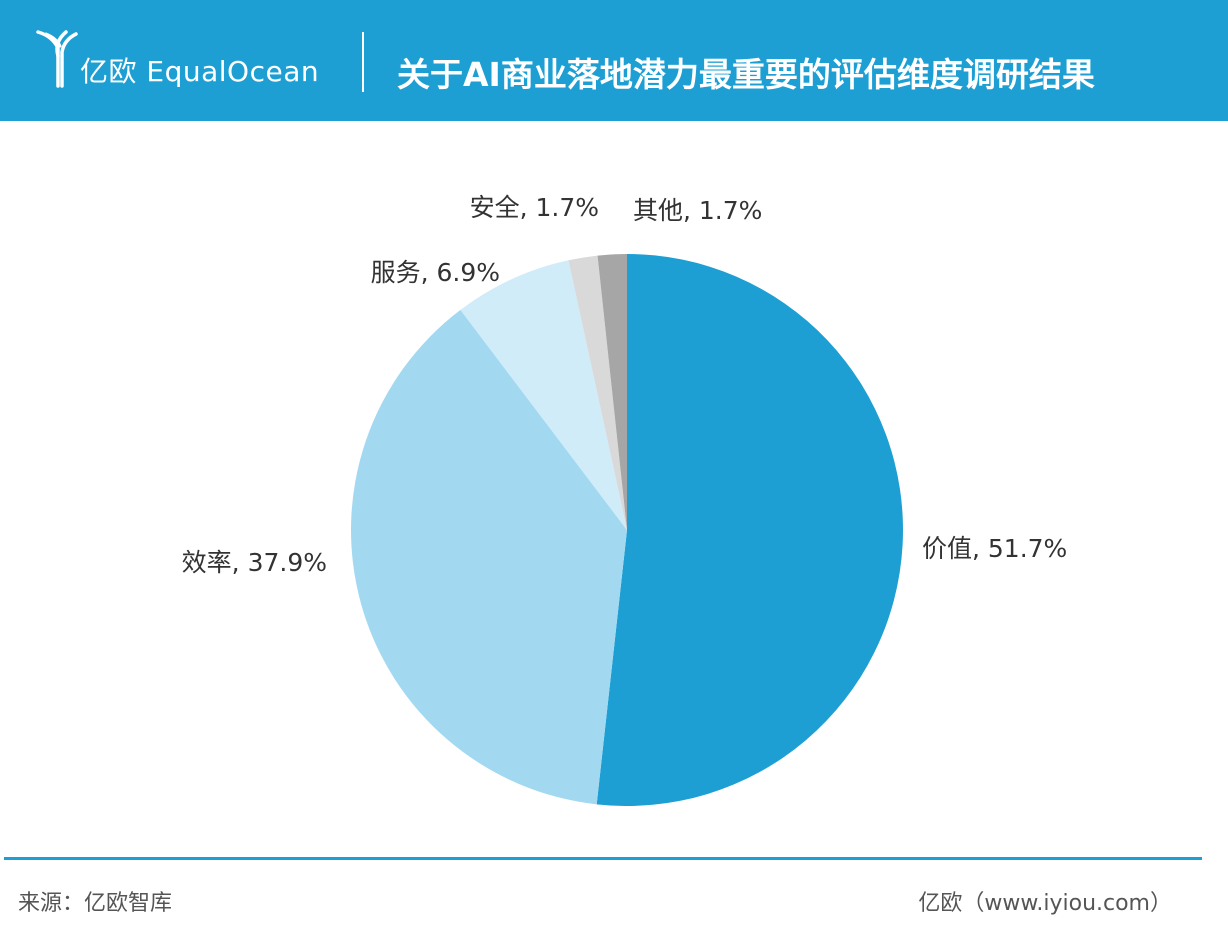  What do you see at coordinates (746, 74) in the screenshot?
I see `chart-title: 关于AI商业落地潜力最重要的评估维度调研结果` at bounding box center [746, 74].